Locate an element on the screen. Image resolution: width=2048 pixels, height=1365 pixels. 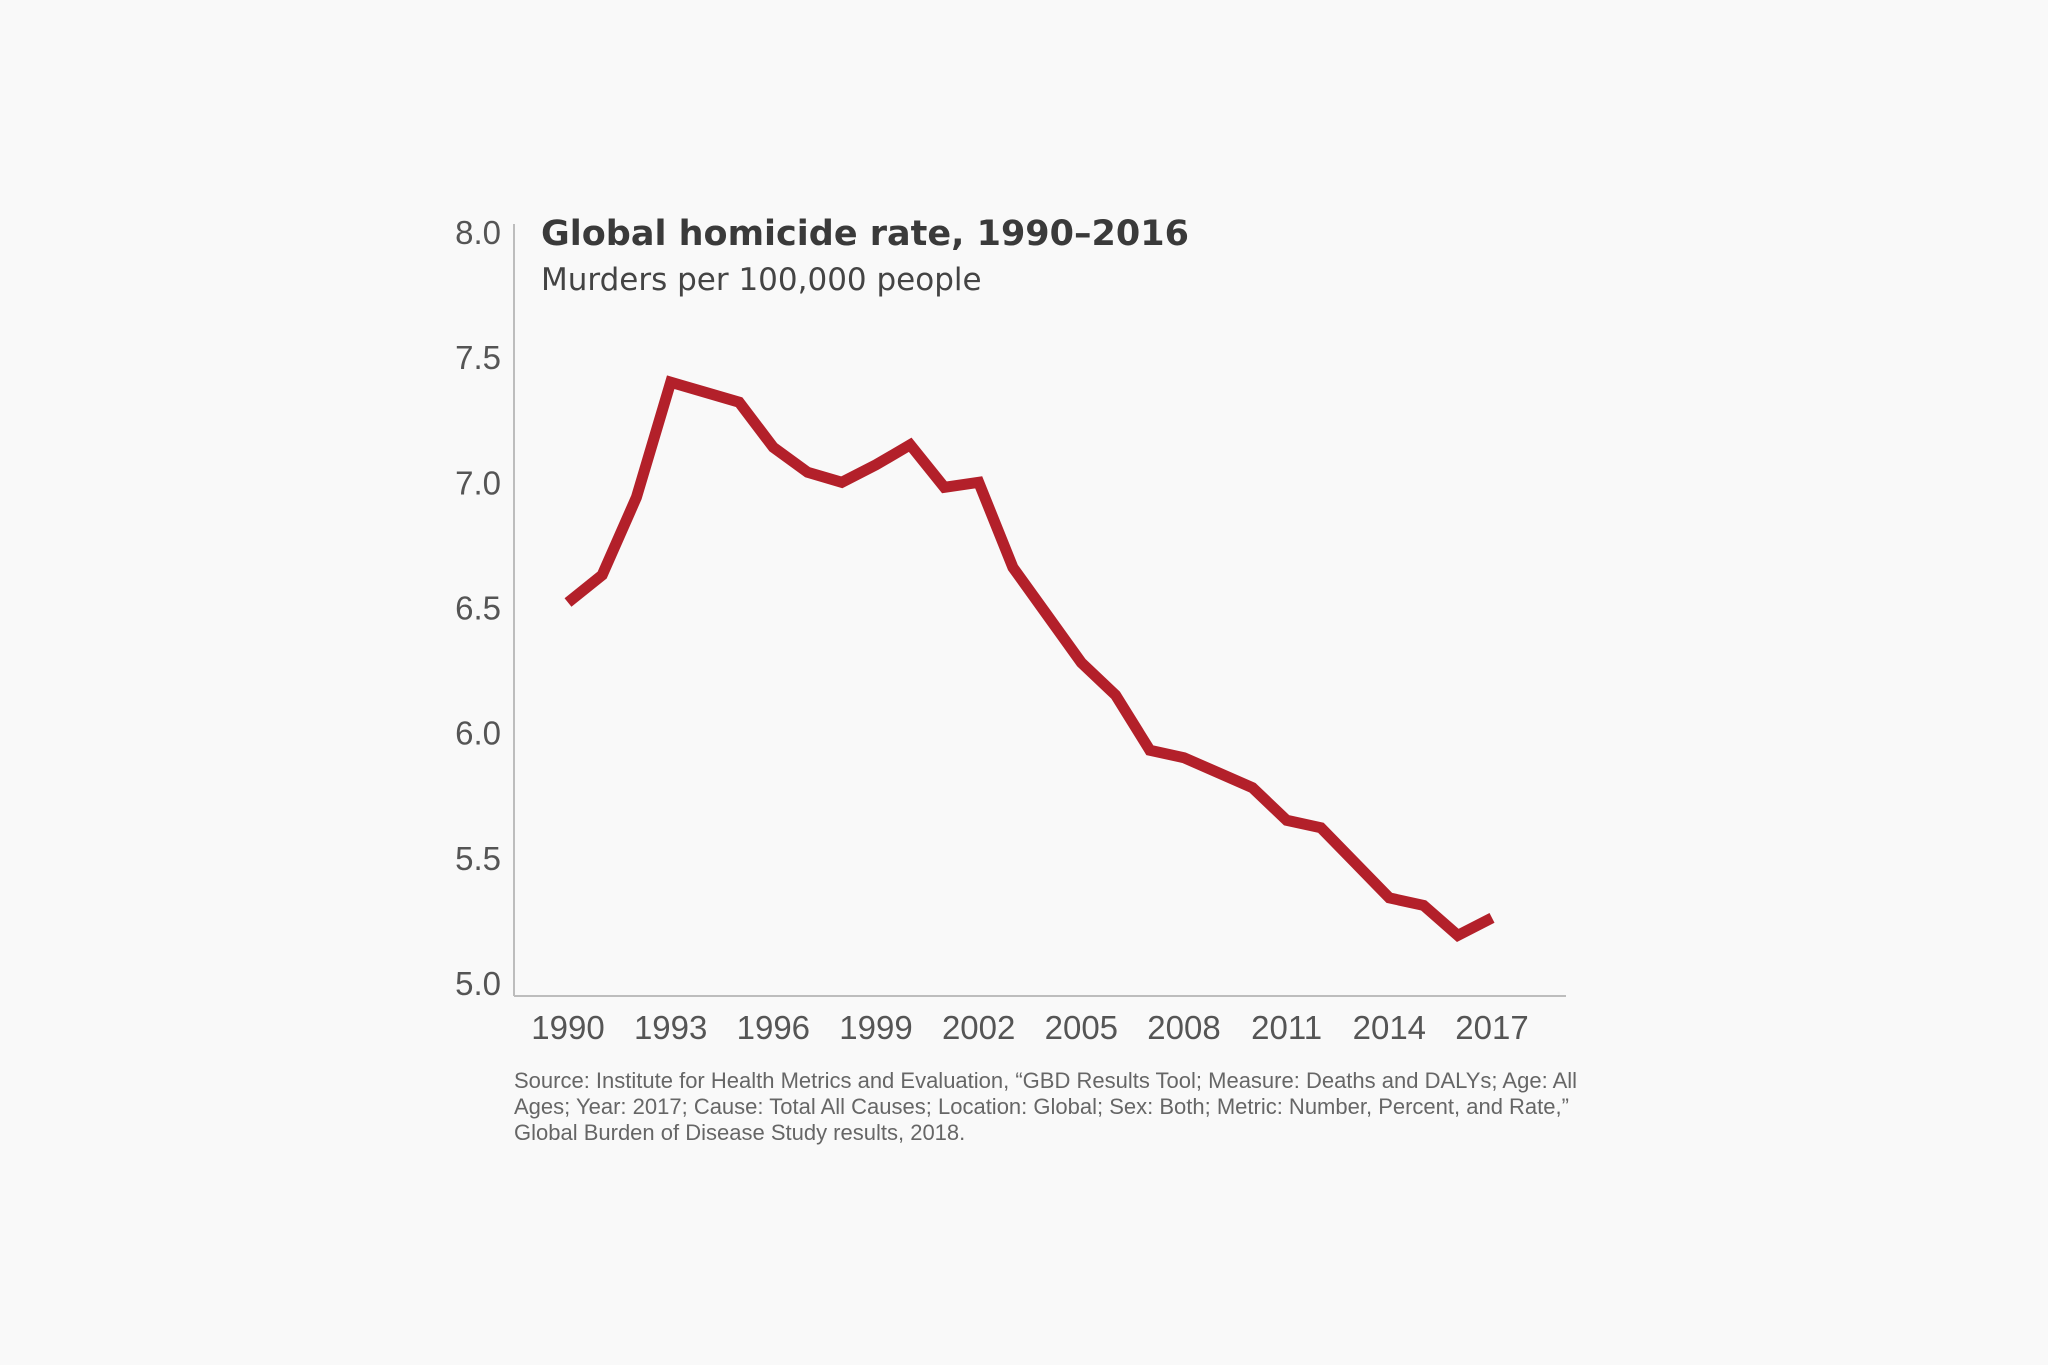
y-tick-label: 5.5 is located at coordinates (478, 858).